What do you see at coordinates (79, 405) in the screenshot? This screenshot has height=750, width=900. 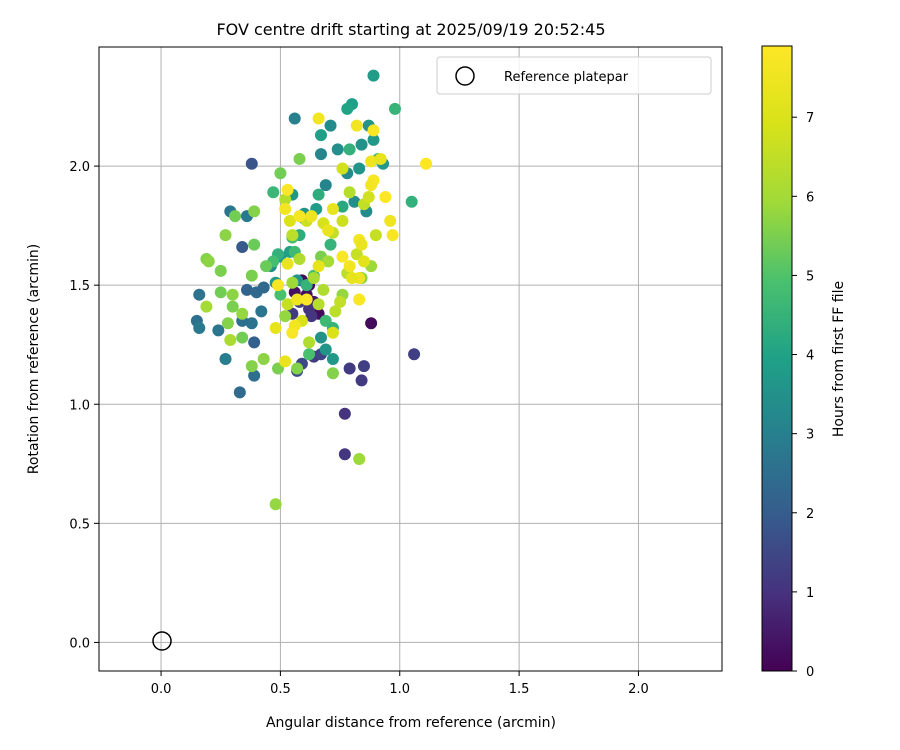 I see `y-tick-label: 1.0` at bounding box center [79, 405].